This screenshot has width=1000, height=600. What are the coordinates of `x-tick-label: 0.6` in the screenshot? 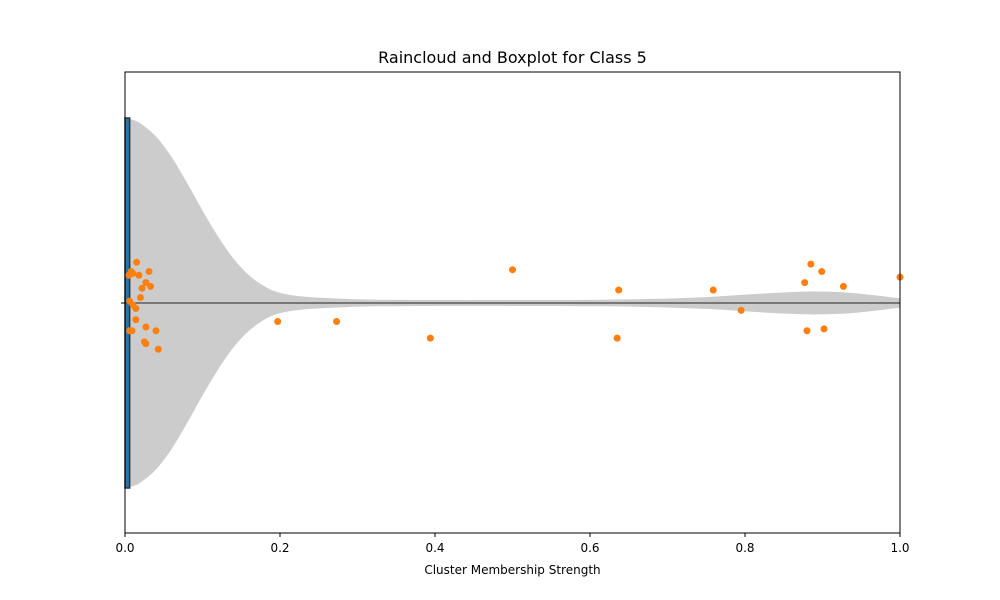 It's located at (589, 548).